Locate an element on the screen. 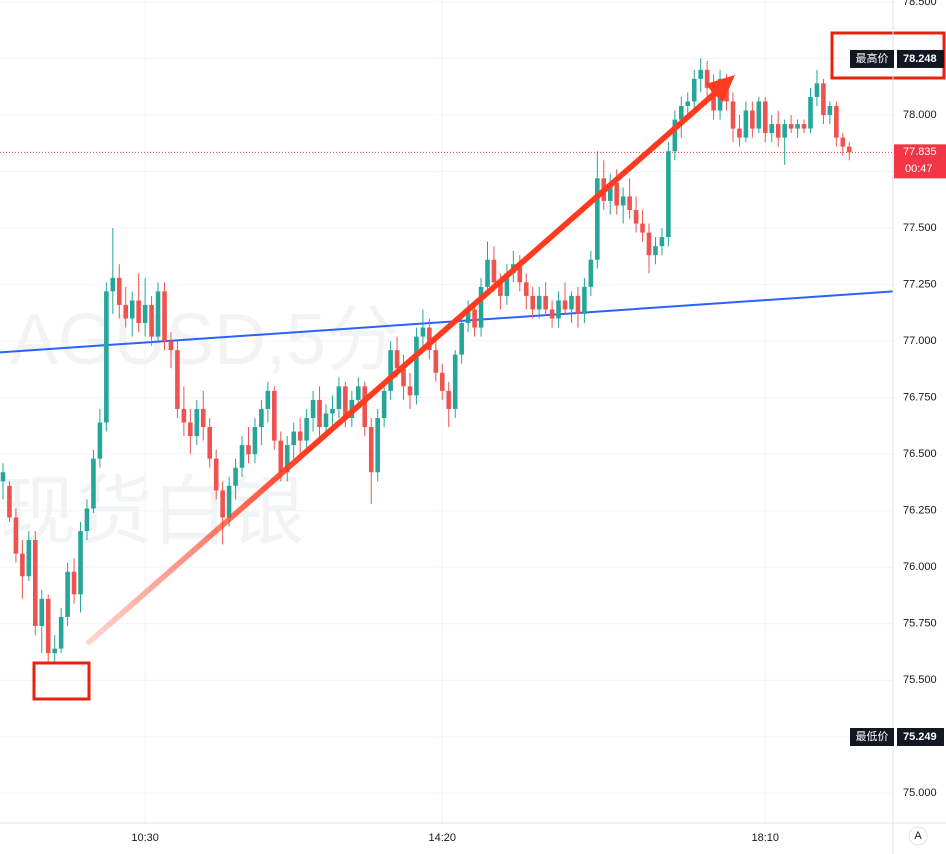 The height and width of the screenshot is (854, 946). y-tick-label: 75.750 is located at coordinates (920, 624).